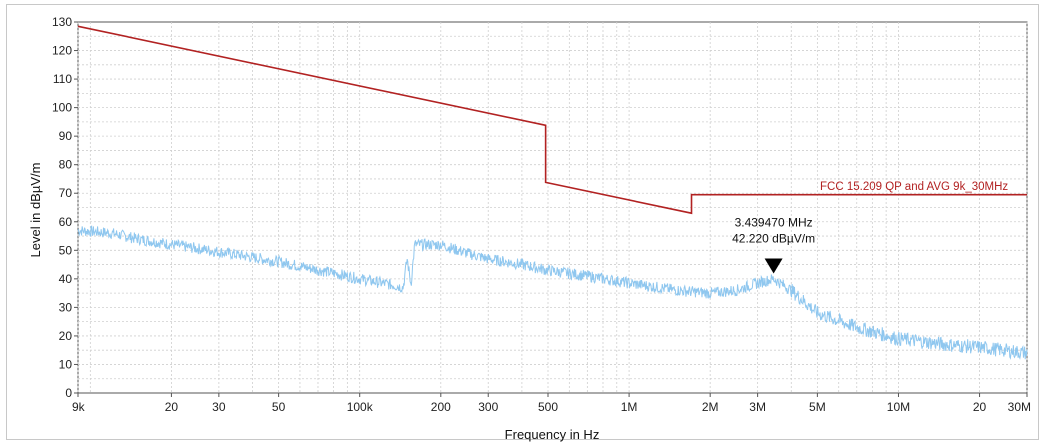  I want to click on y-tick-label: 20, so click(66, 336).